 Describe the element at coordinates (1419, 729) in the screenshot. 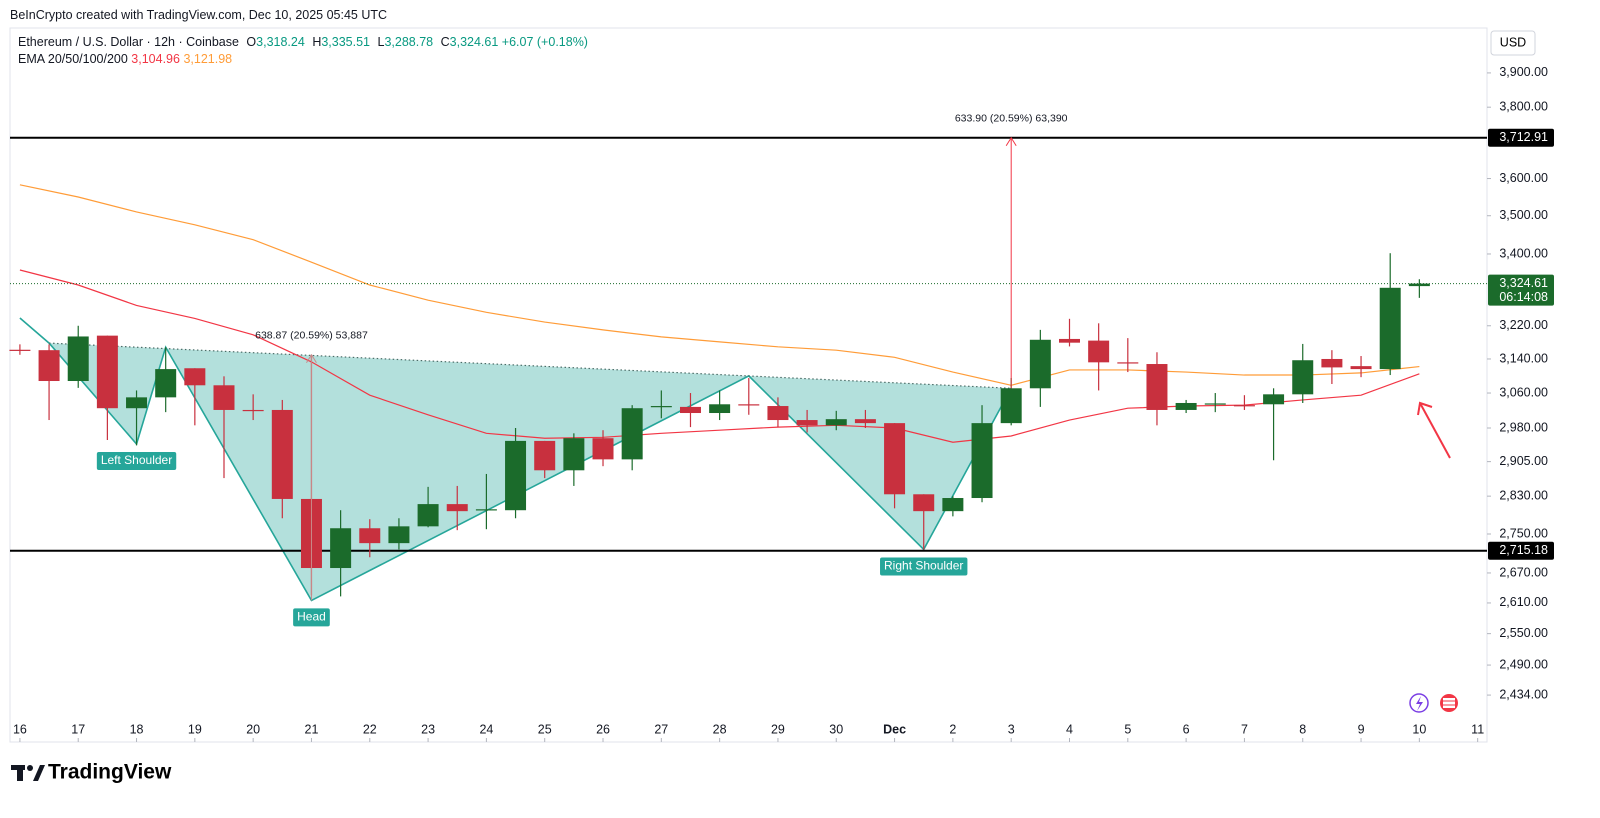

I see `x-tick-label: 10` at that location.